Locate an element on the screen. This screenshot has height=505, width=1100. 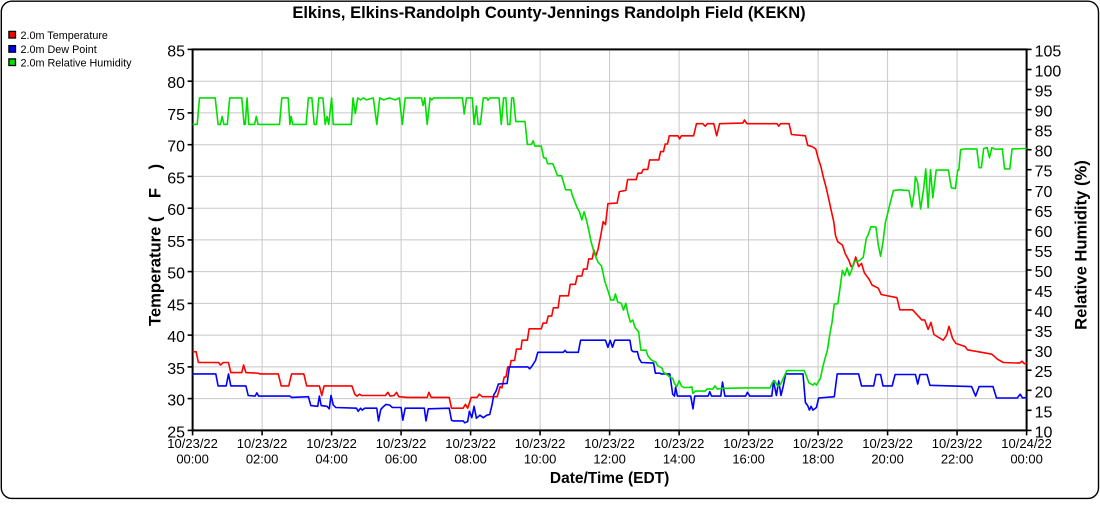
svg-text: 2.0m Dew Point is located at coordinates (59, 50).